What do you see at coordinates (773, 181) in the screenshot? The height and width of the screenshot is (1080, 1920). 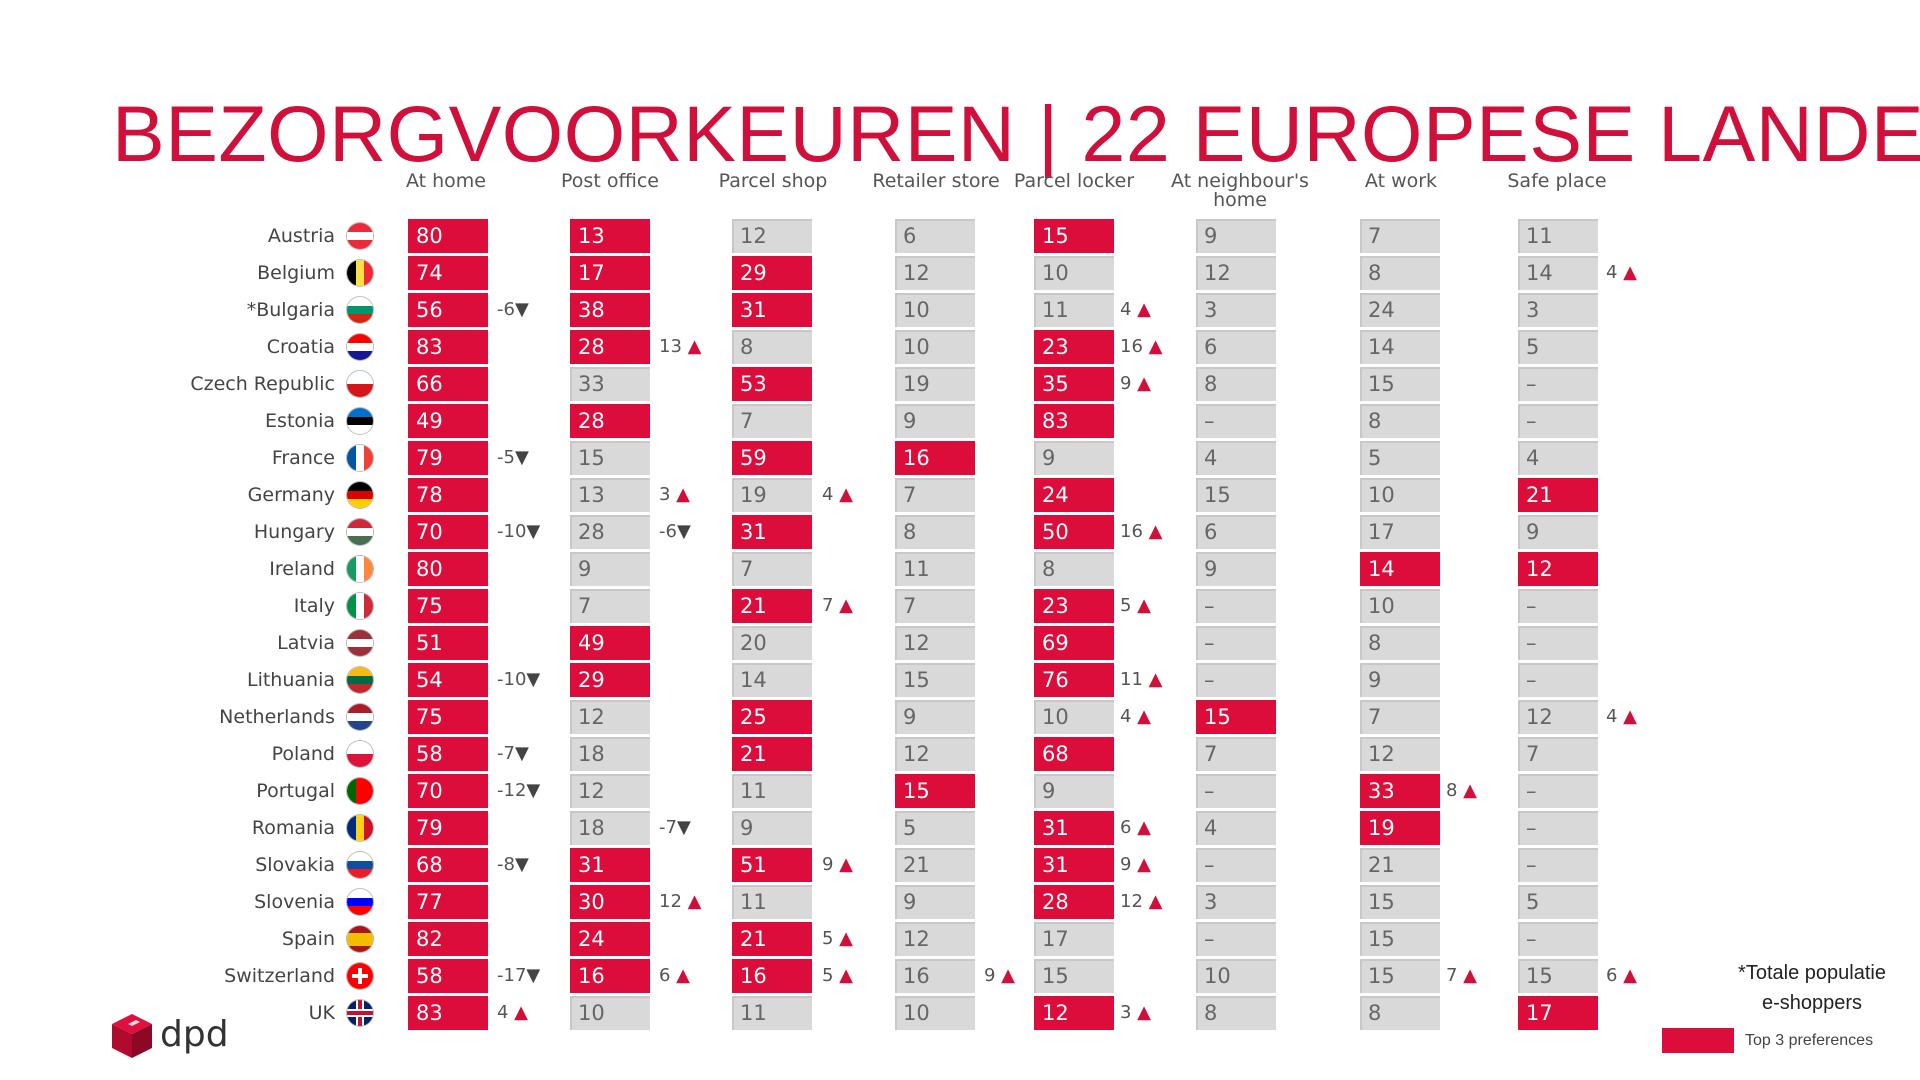 I see `column-header-2: Parcel shop` at bounding box center [773, 181].